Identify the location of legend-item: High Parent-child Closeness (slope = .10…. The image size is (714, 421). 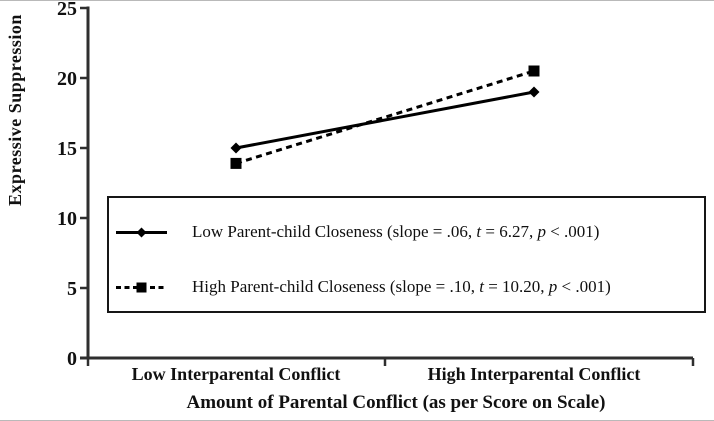
(363, 287).